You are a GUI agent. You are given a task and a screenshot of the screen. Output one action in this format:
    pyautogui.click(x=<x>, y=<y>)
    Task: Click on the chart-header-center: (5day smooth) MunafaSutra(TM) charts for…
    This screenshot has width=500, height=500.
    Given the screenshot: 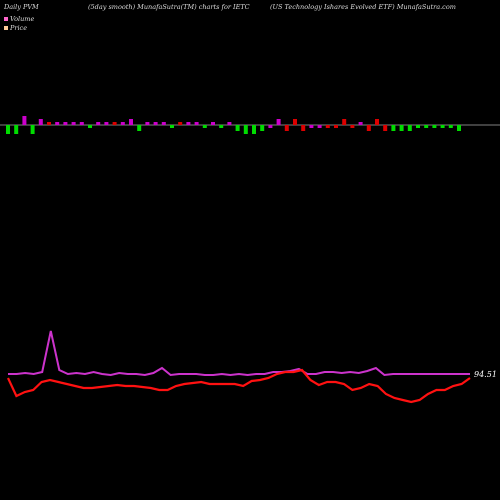 What is the action you would take?
    pyautogui.click(x=169, y=7)
    